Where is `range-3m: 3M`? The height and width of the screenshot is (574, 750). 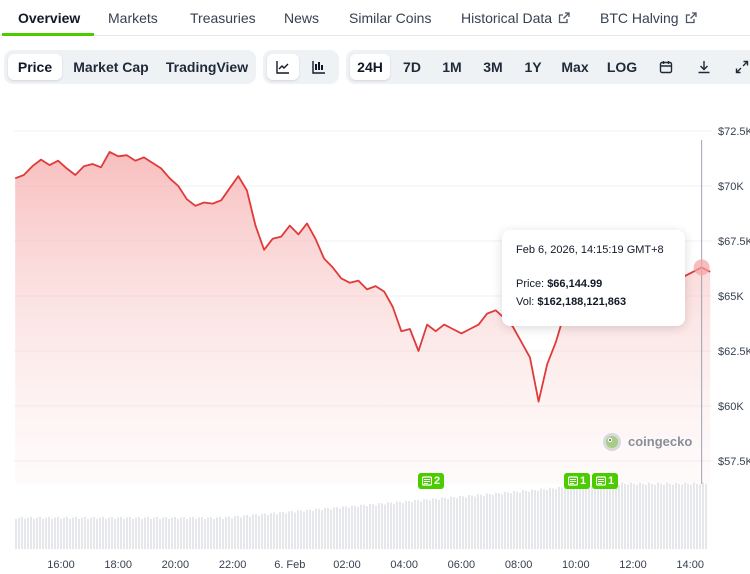
range-3m: 3M is located at coordinates (493, 67).